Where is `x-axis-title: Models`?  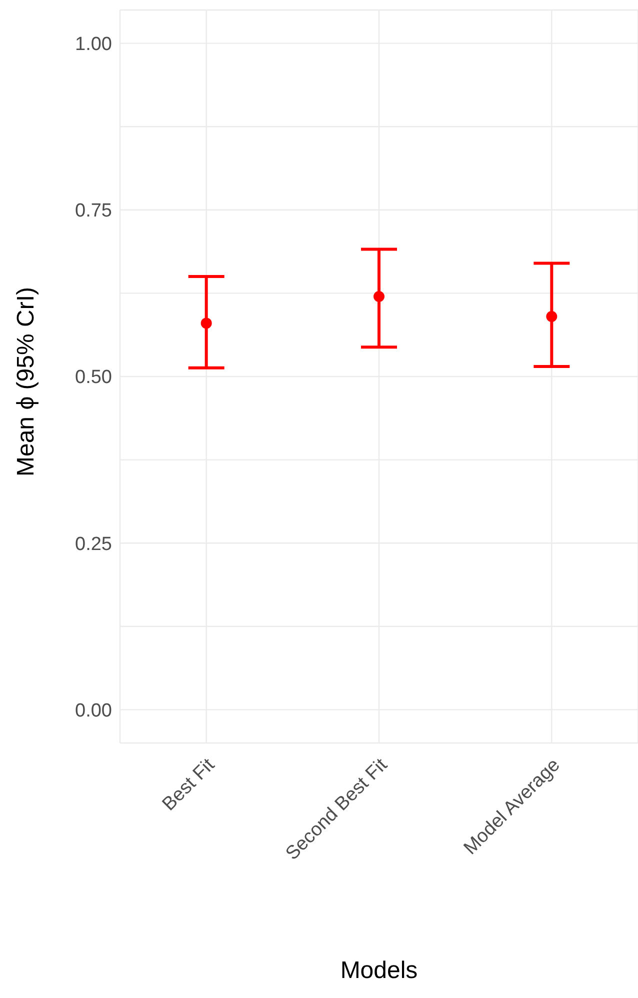
x-axis-title: Models is located at coordinates (379, 970).